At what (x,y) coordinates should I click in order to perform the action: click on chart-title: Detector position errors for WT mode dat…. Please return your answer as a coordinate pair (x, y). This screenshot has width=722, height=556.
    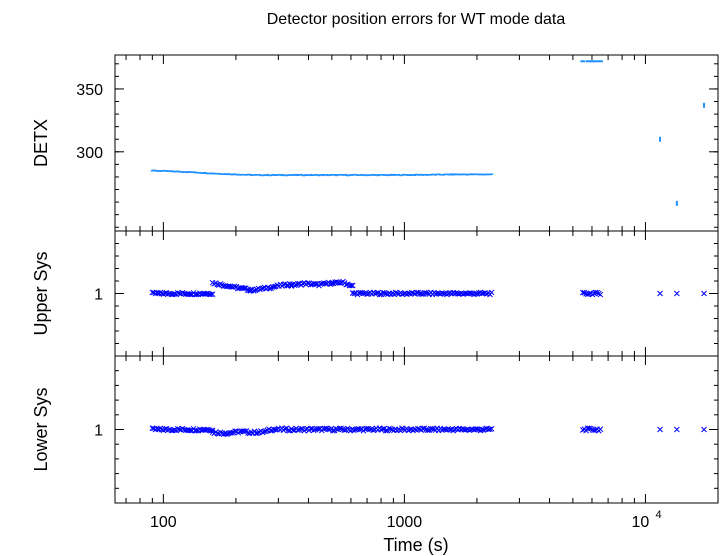
    Looking at the image, I should click on (416, 19).